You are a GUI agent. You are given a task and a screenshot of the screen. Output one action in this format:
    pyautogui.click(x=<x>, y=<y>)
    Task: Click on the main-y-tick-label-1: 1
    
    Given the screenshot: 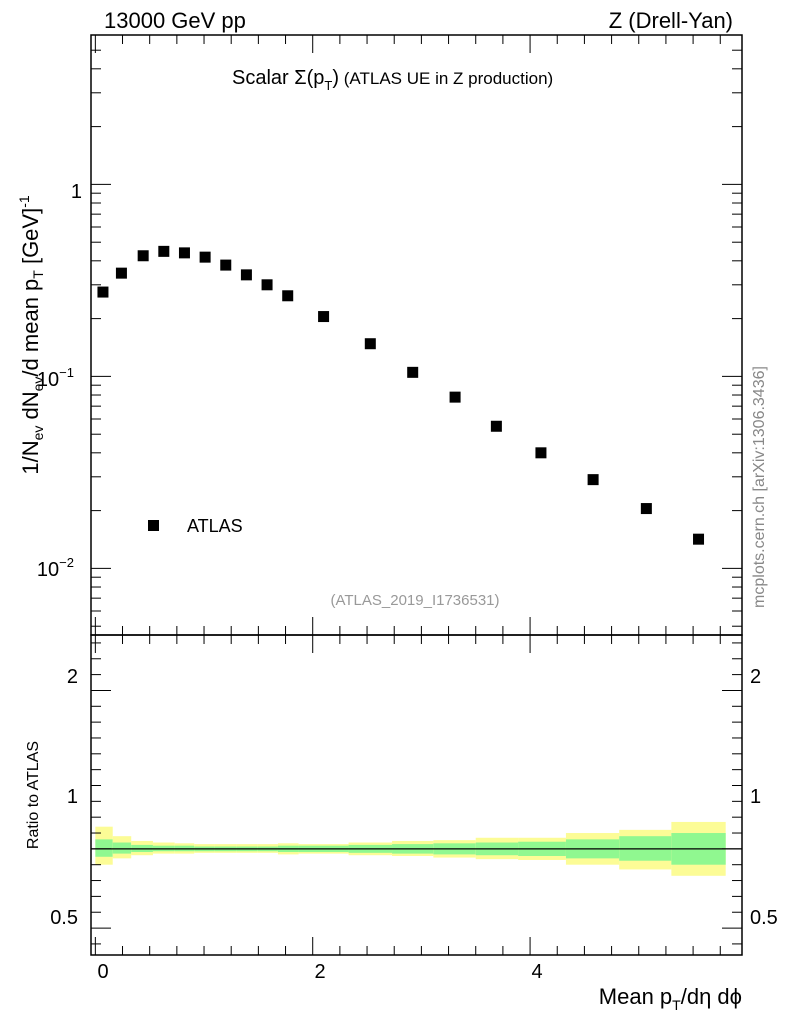 What is the action you would take?
    pyautogui.click(x=76, y=192)
    